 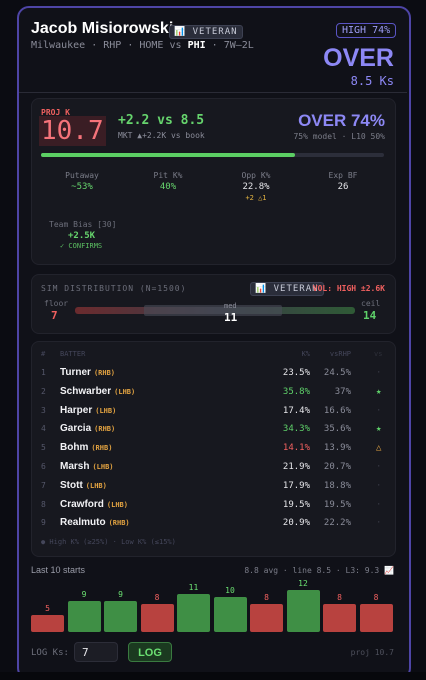 I want to click on row-order: 7, so click(x=43, y=485).